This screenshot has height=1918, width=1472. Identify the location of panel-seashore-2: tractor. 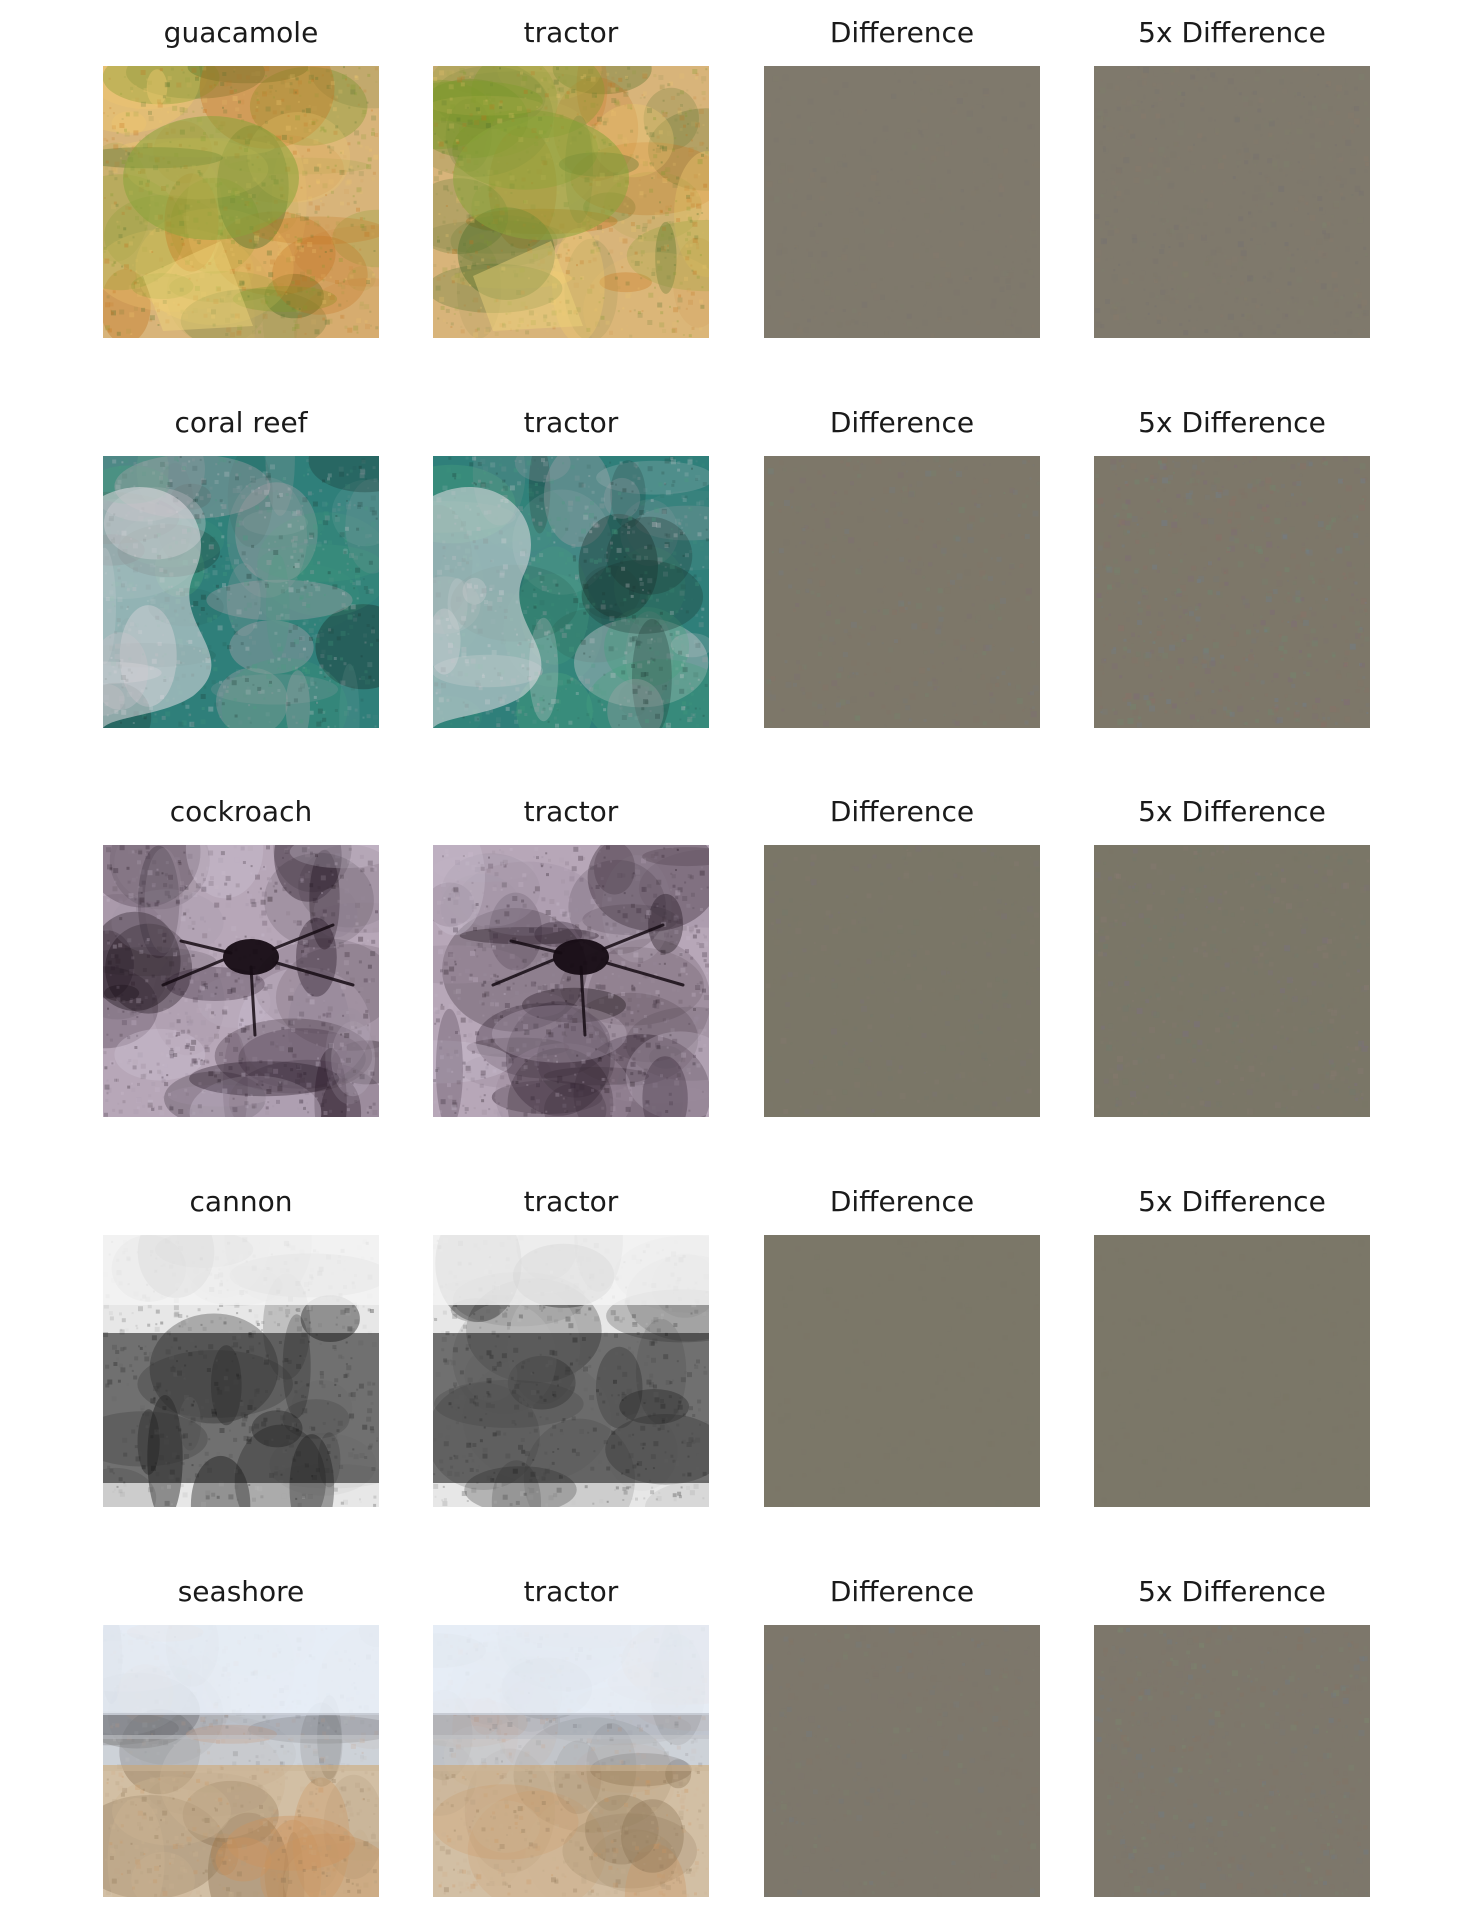
(571, 1744).